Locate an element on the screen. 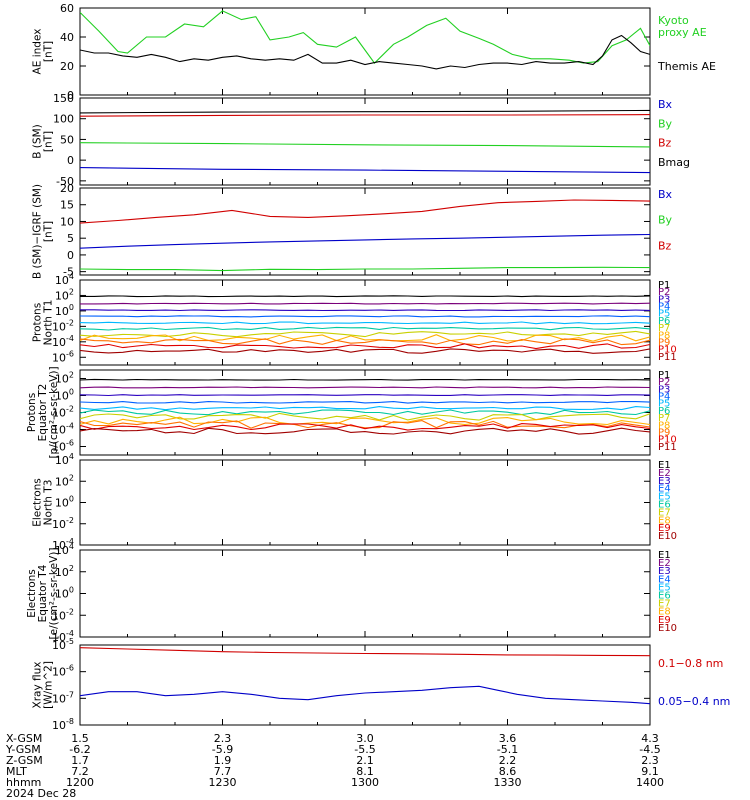  series-e5 is located at coordinates (365, 488).